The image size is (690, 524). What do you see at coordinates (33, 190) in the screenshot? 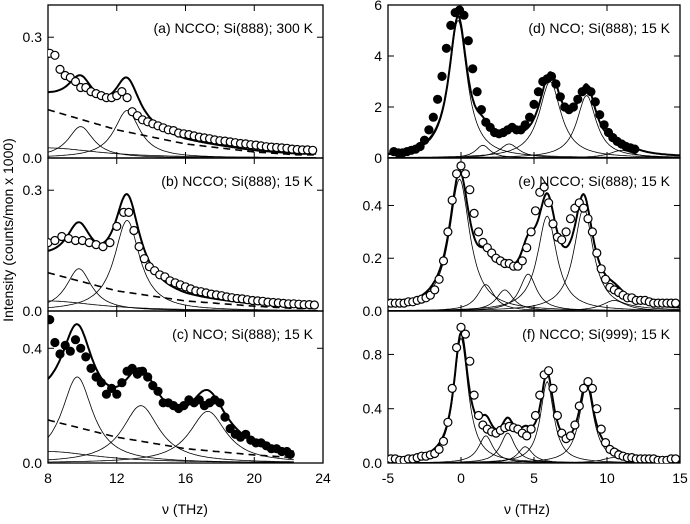
I see `y-tick-label: 0.3` at bounding box center [33, 190].